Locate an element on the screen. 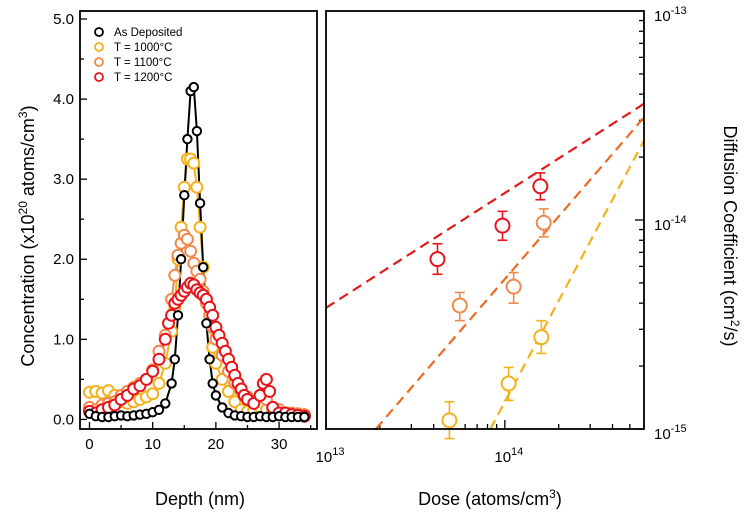 Image resolution: width=750 pixels, height=519 pixels. legend-marker-t1100 is located at coordinates (99, 62).